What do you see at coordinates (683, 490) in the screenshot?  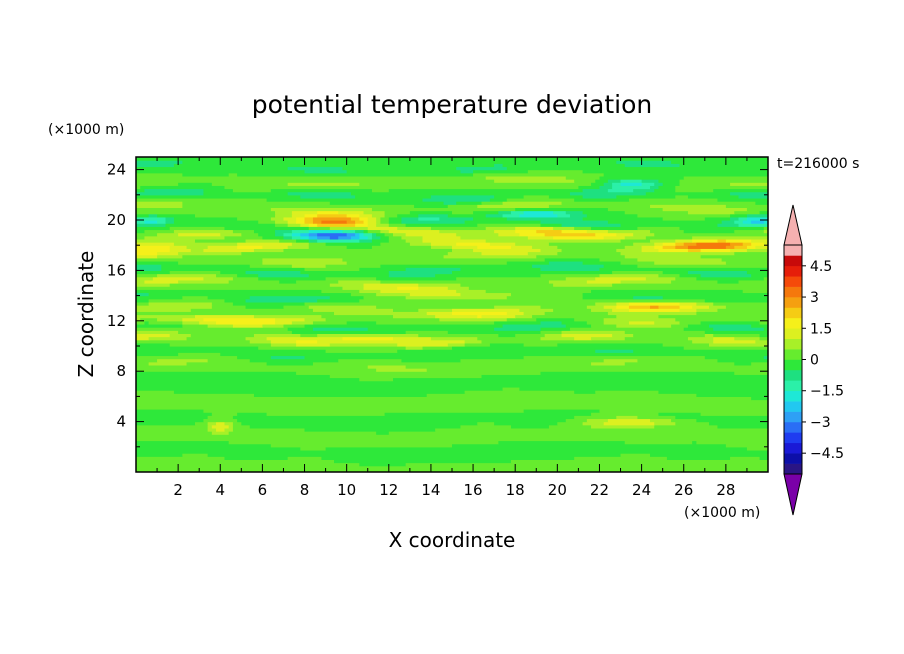 I see `x-tick-label: 26` at bounding box center [683, 490].